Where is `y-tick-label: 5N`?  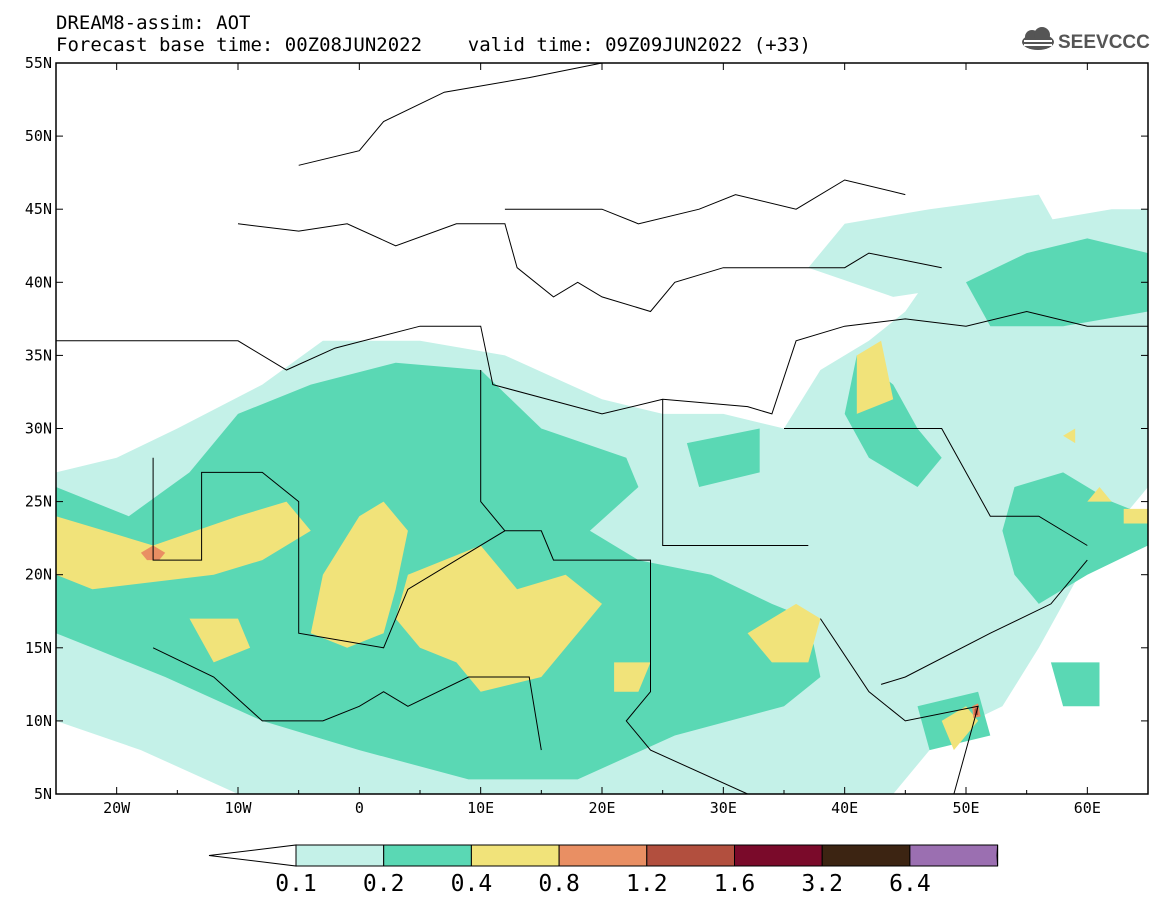 y-tick-label: 5N is located at coordinates (43, 794).